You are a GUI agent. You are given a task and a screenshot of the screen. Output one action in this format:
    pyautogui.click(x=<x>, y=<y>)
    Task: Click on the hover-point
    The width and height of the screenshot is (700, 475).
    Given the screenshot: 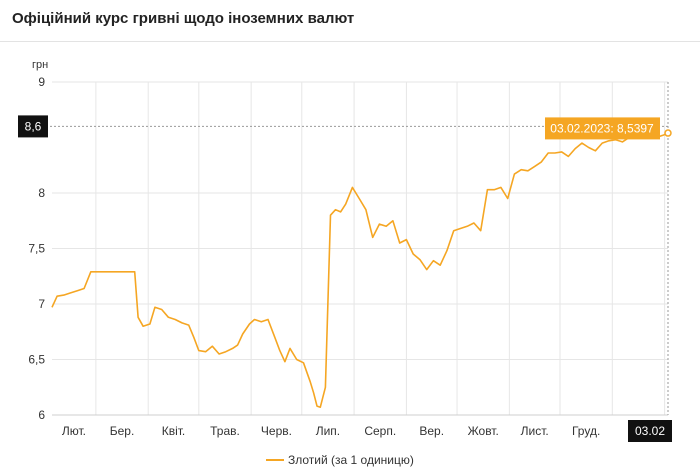 What is the action you would take?
    pyautogui.click(x=668, y=133)
    